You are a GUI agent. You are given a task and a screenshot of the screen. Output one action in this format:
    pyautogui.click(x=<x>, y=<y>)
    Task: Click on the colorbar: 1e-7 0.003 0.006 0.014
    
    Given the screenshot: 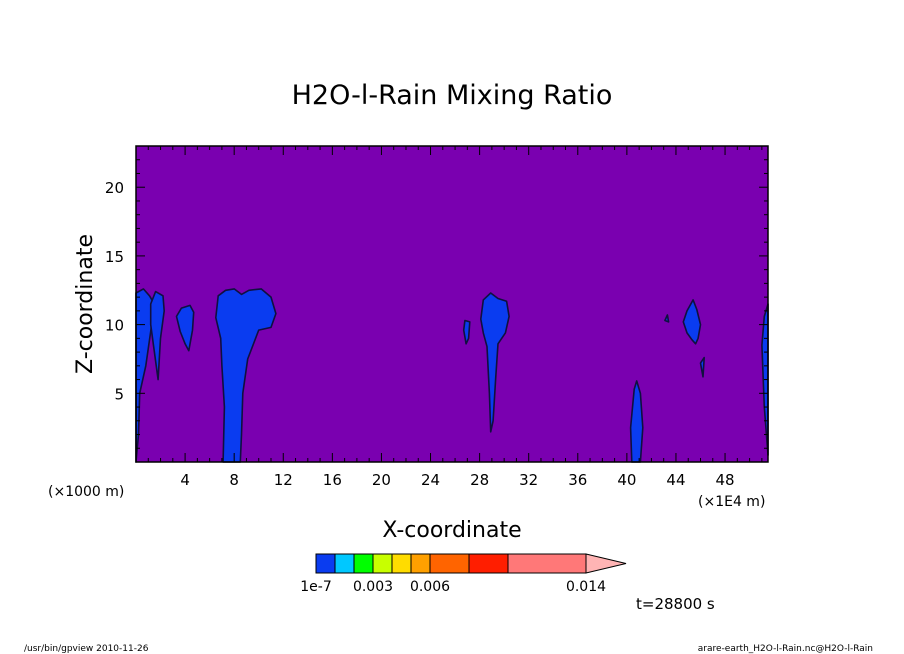 What is the action you would take?
    pyautogui.click(x=463, y=574)
    